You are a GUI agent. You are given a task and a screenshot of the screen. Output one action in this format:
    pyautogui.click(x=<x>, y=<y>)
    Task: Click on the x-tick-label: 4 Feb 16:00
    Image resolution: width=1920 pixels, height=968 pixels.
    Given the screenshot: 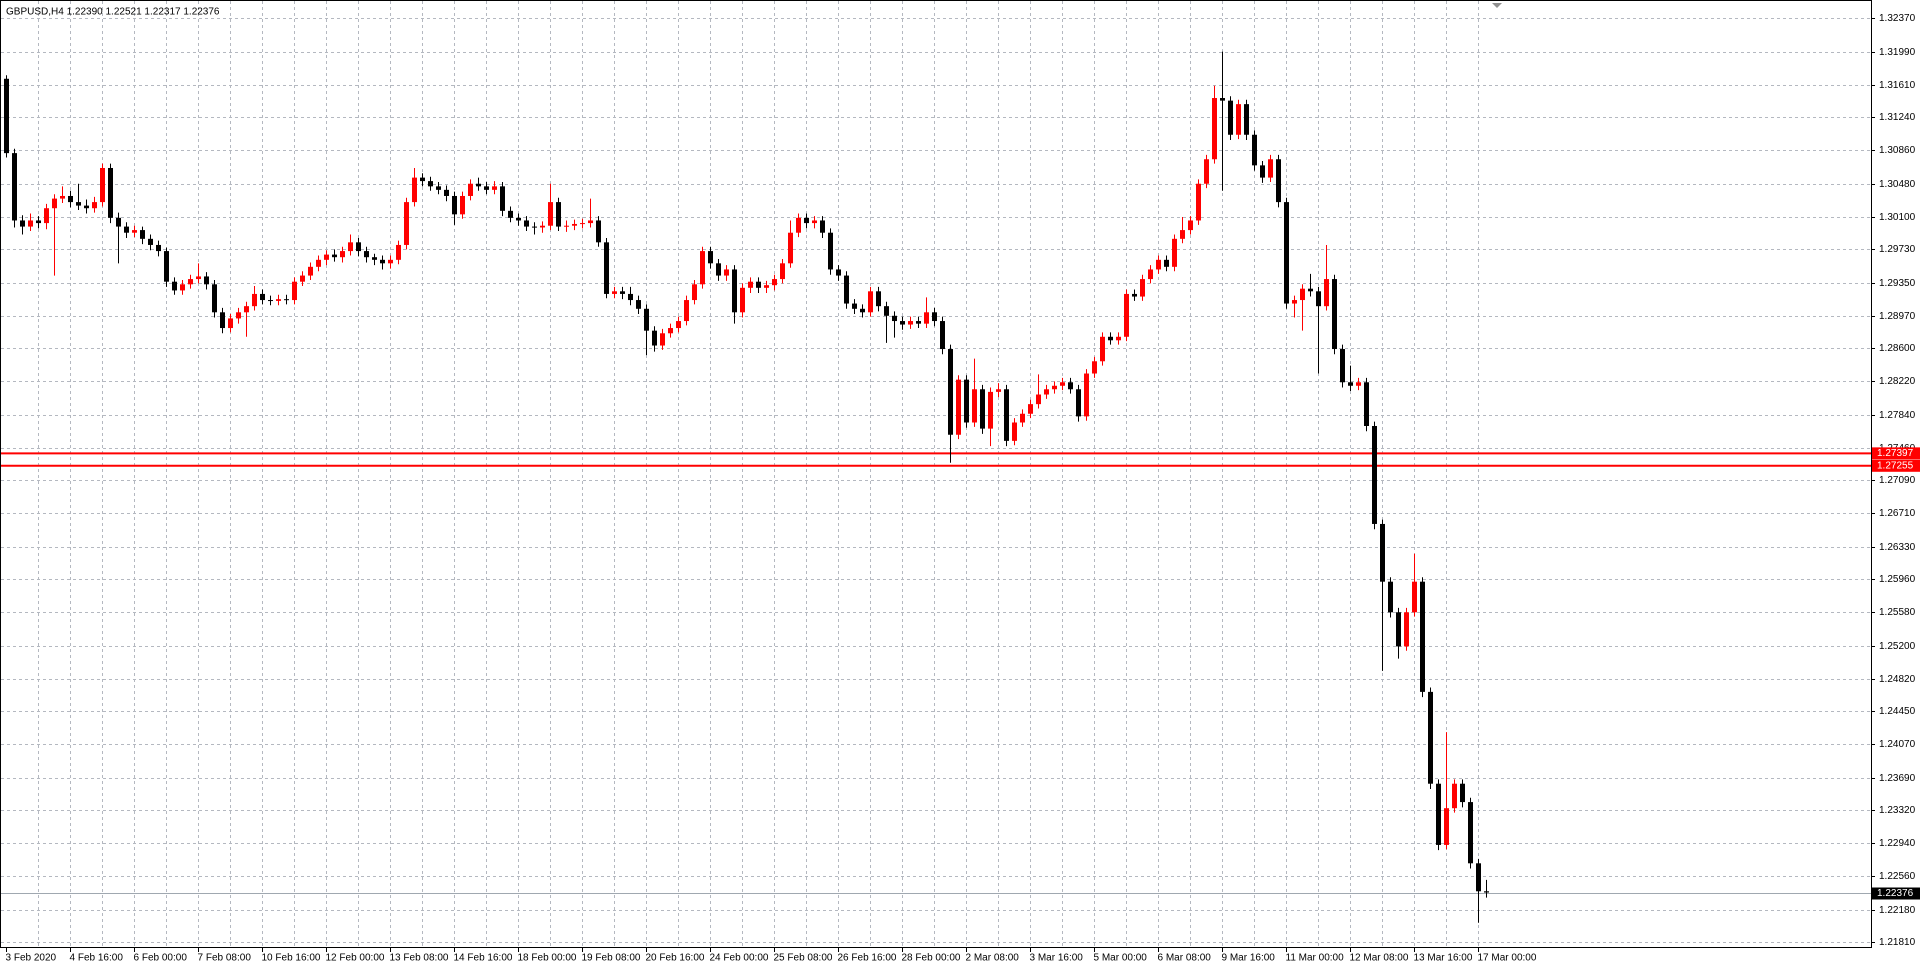 What is the action you would take?
    pyautogui.click(x=97, y=958)
    